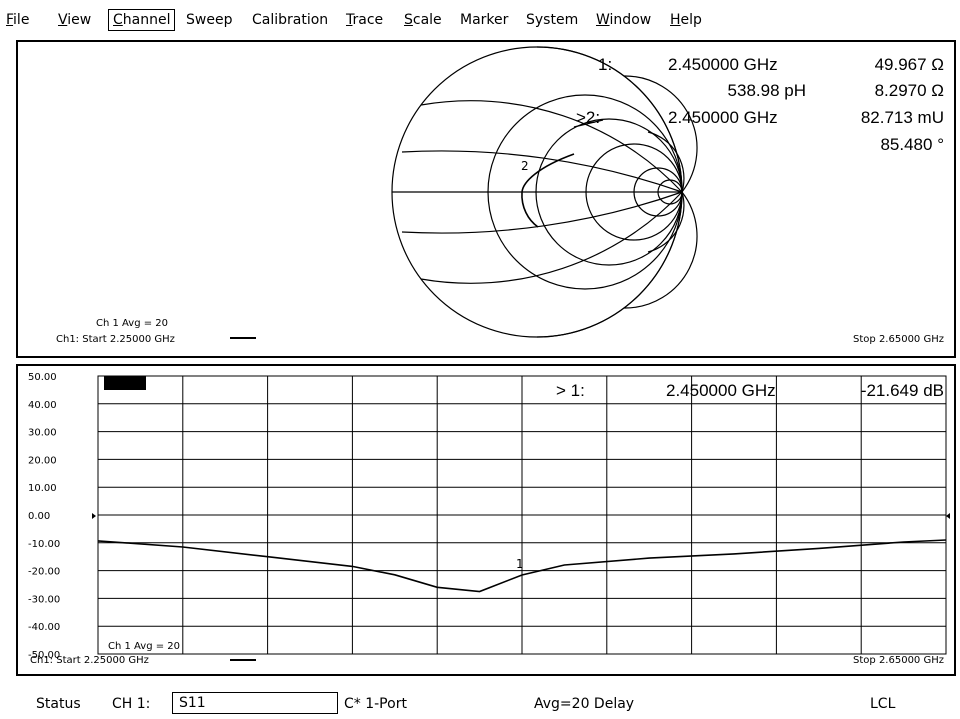 This screenshot has width=960, height=719. What do you see at coordinates (18, 20) in the screenshot?
I see `menu-file: File` at bounding box center [18, 20].